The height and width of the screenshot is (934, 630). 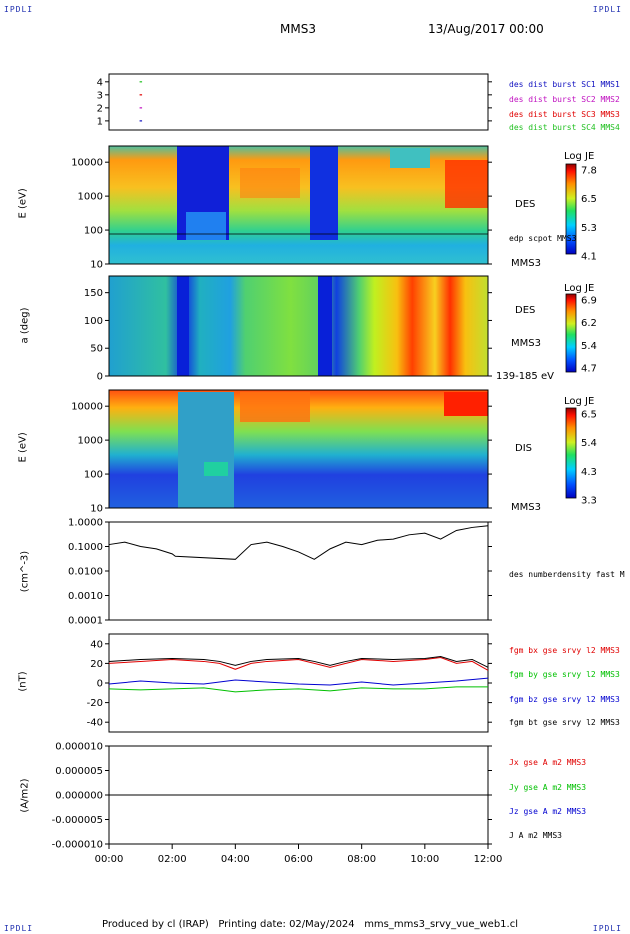 What do you see at coordinates (525, 204) in the screenshot?
I see `instrument-label-des-1: DES` at bounding box center [525, 204].